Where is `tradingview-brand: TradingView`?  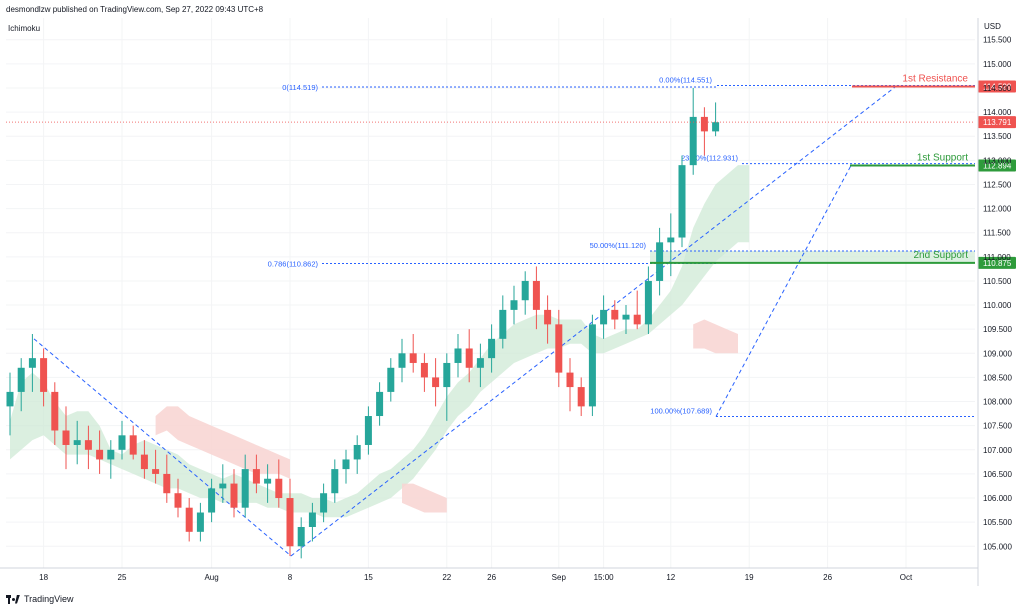 tradingview-brand: TradingView is located at coordinates (49, 599).